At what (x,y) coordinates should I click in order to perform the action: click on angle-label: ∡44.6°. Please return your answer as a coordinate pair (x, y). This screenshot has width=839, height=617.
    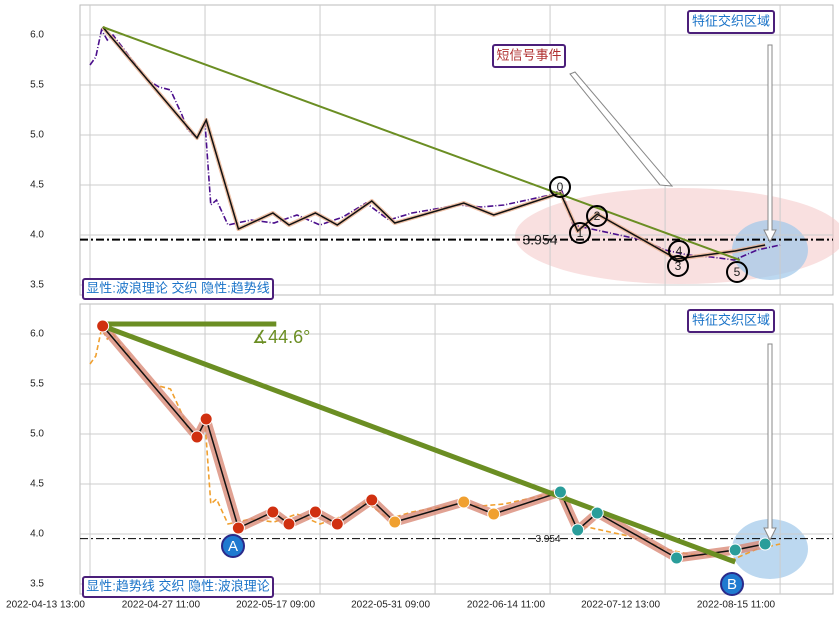
    Looking at the image, I should click on (281, 337).